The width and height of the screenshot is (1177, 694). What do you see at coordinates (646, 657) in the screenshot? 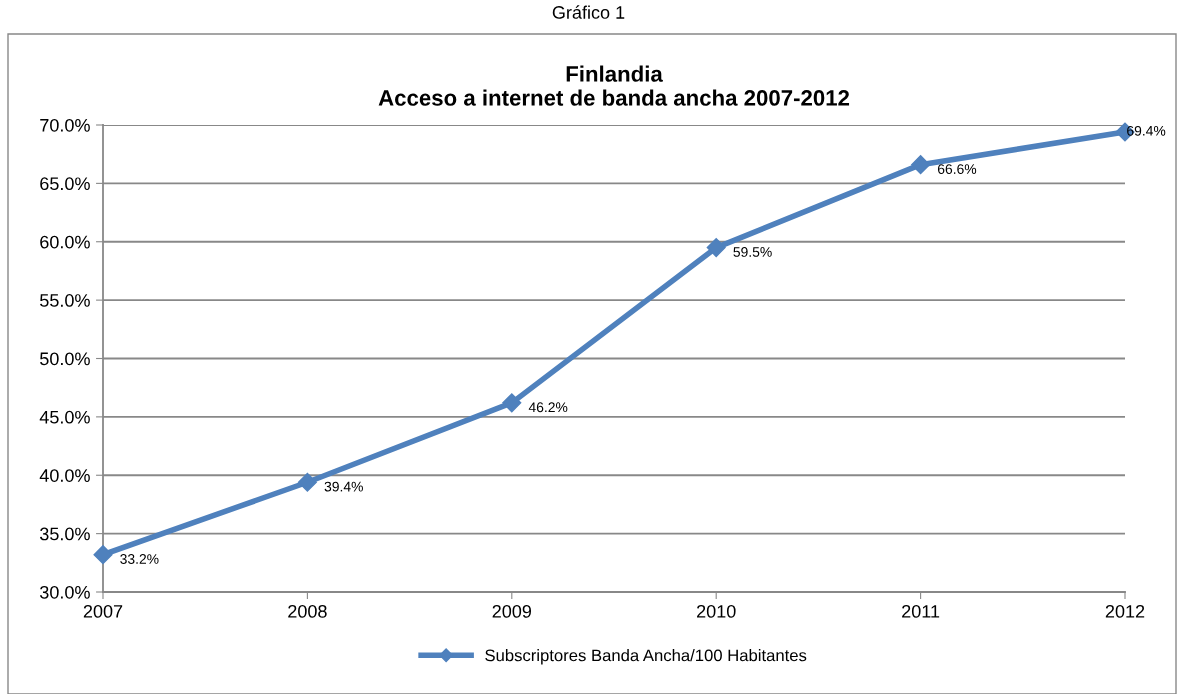
I see `legend-label: Subscriptores Banda Ancha/100 Habitantes` at bounding box center [646, 657].